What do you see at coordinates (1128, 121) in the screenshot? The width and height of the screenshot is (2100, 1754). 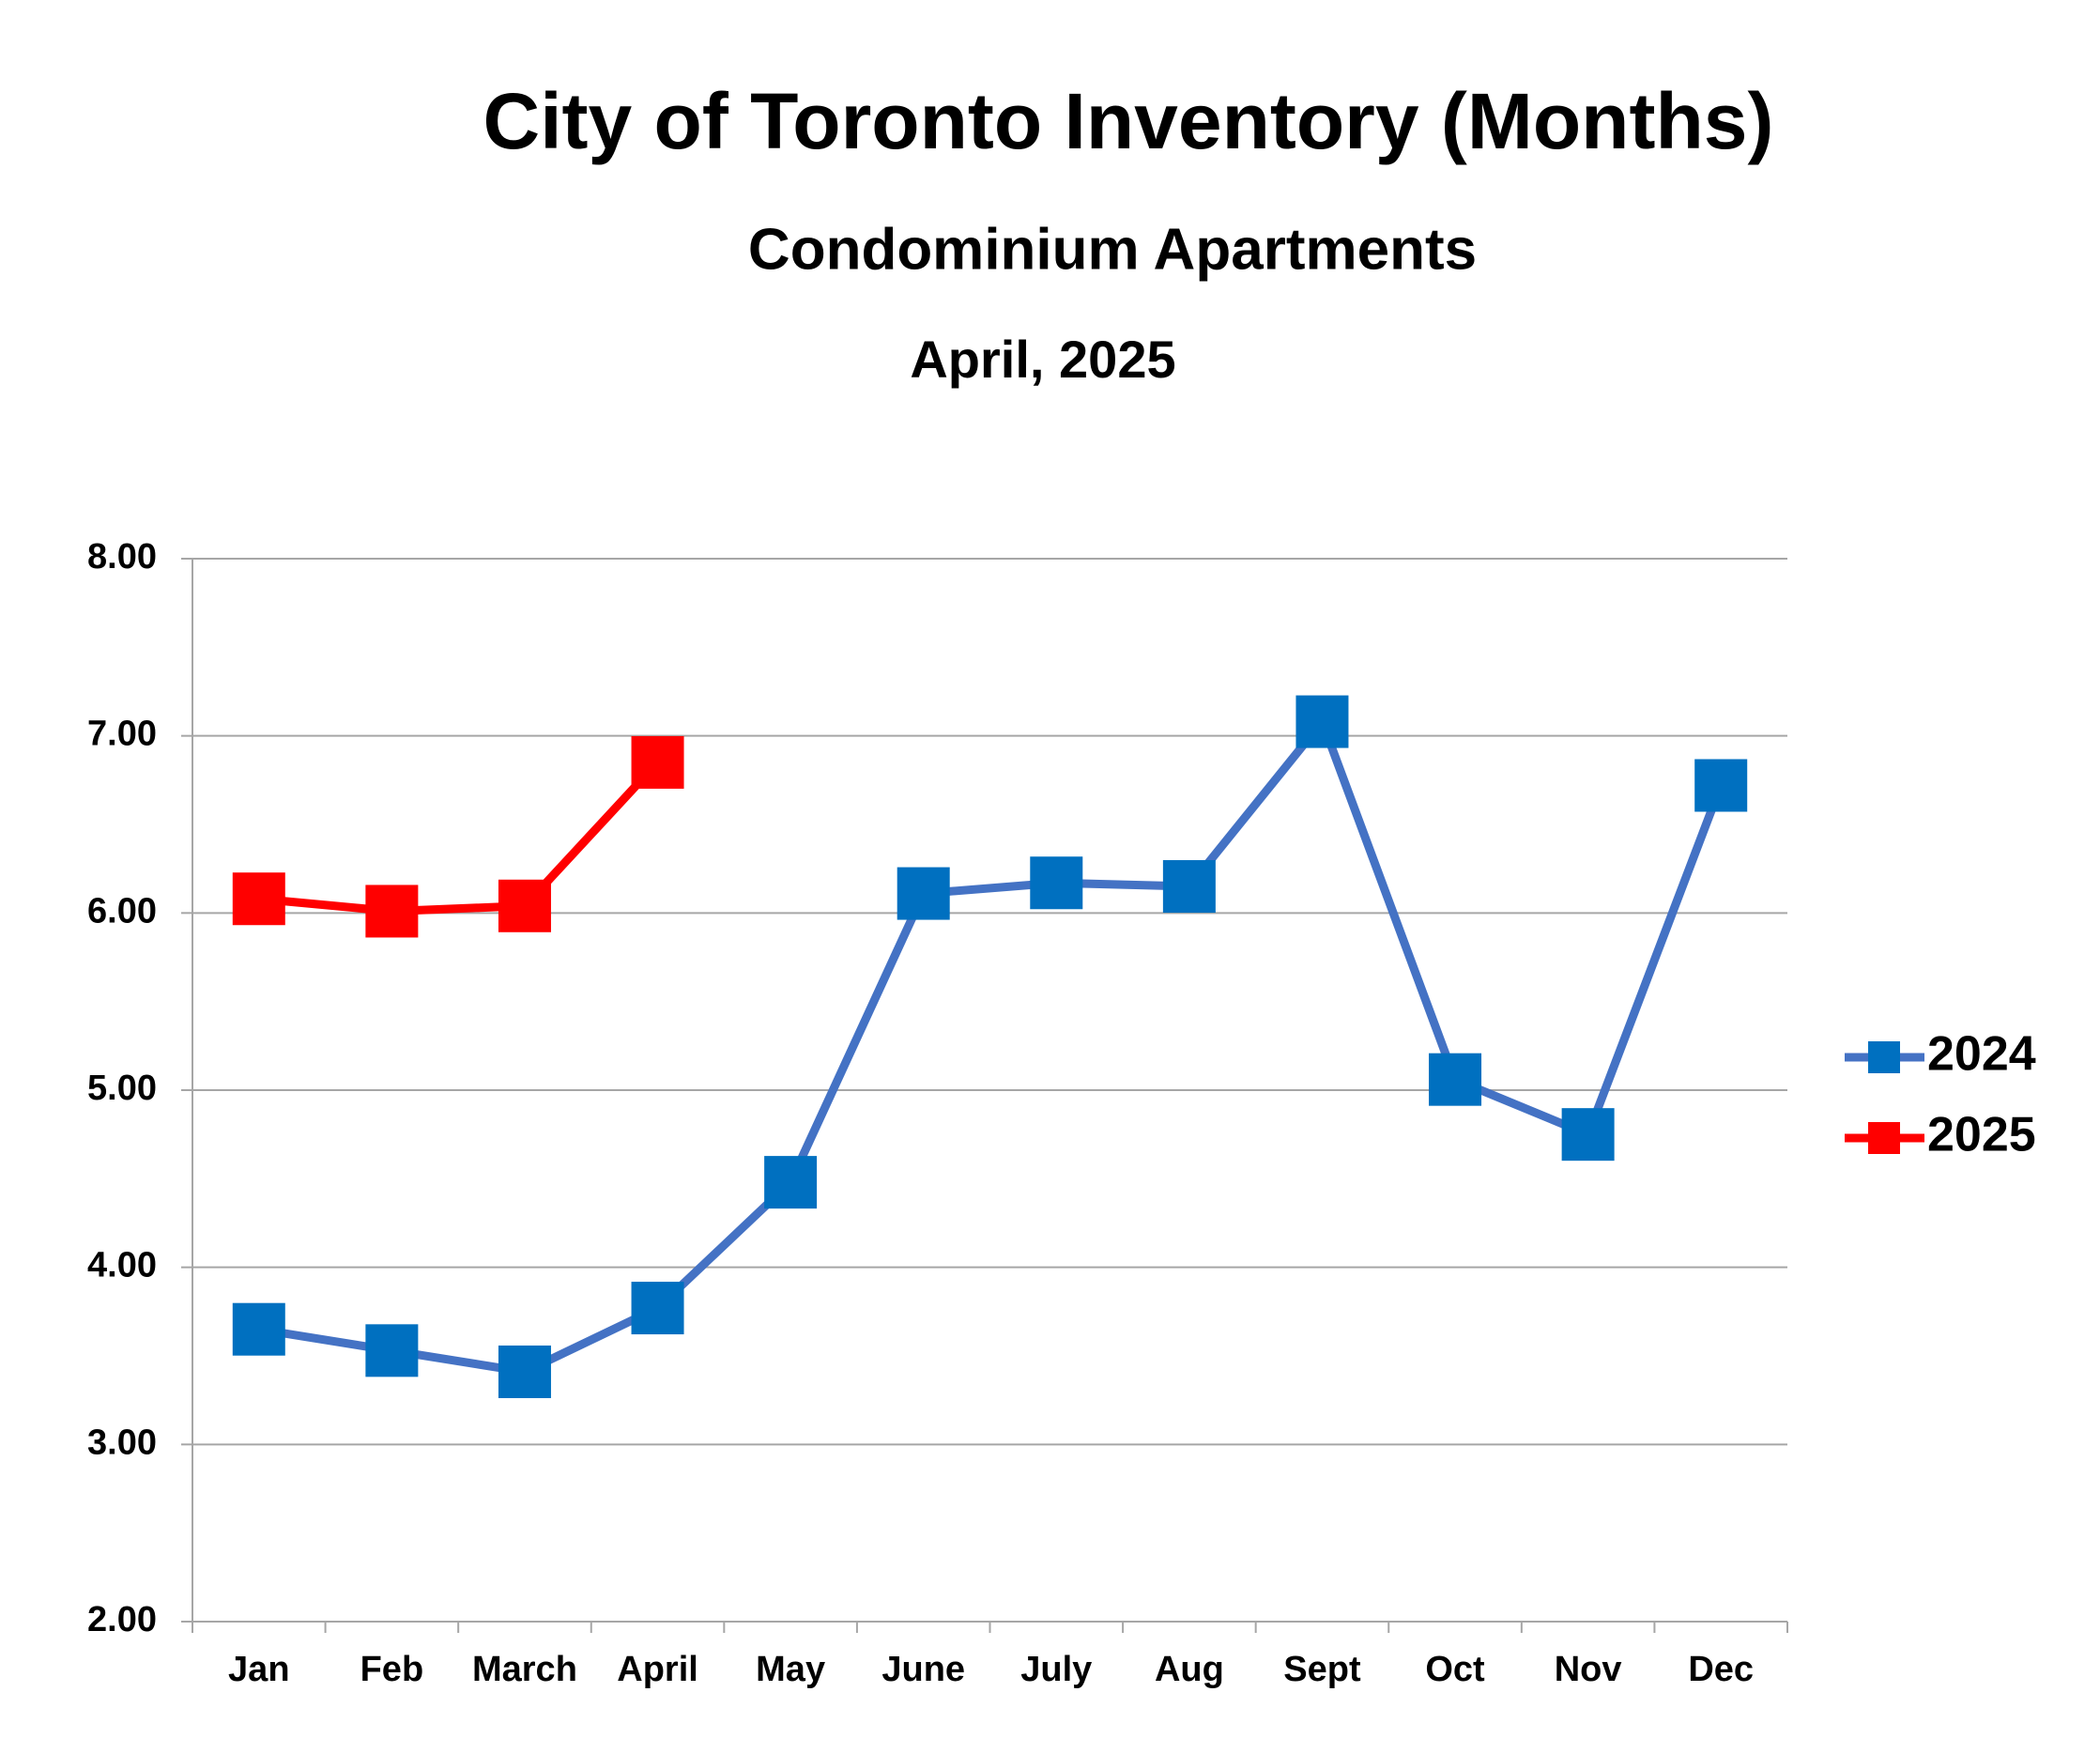 I see `chart-title: City of Toronto Inventory (Months)` at bounding box center [1128, 121].